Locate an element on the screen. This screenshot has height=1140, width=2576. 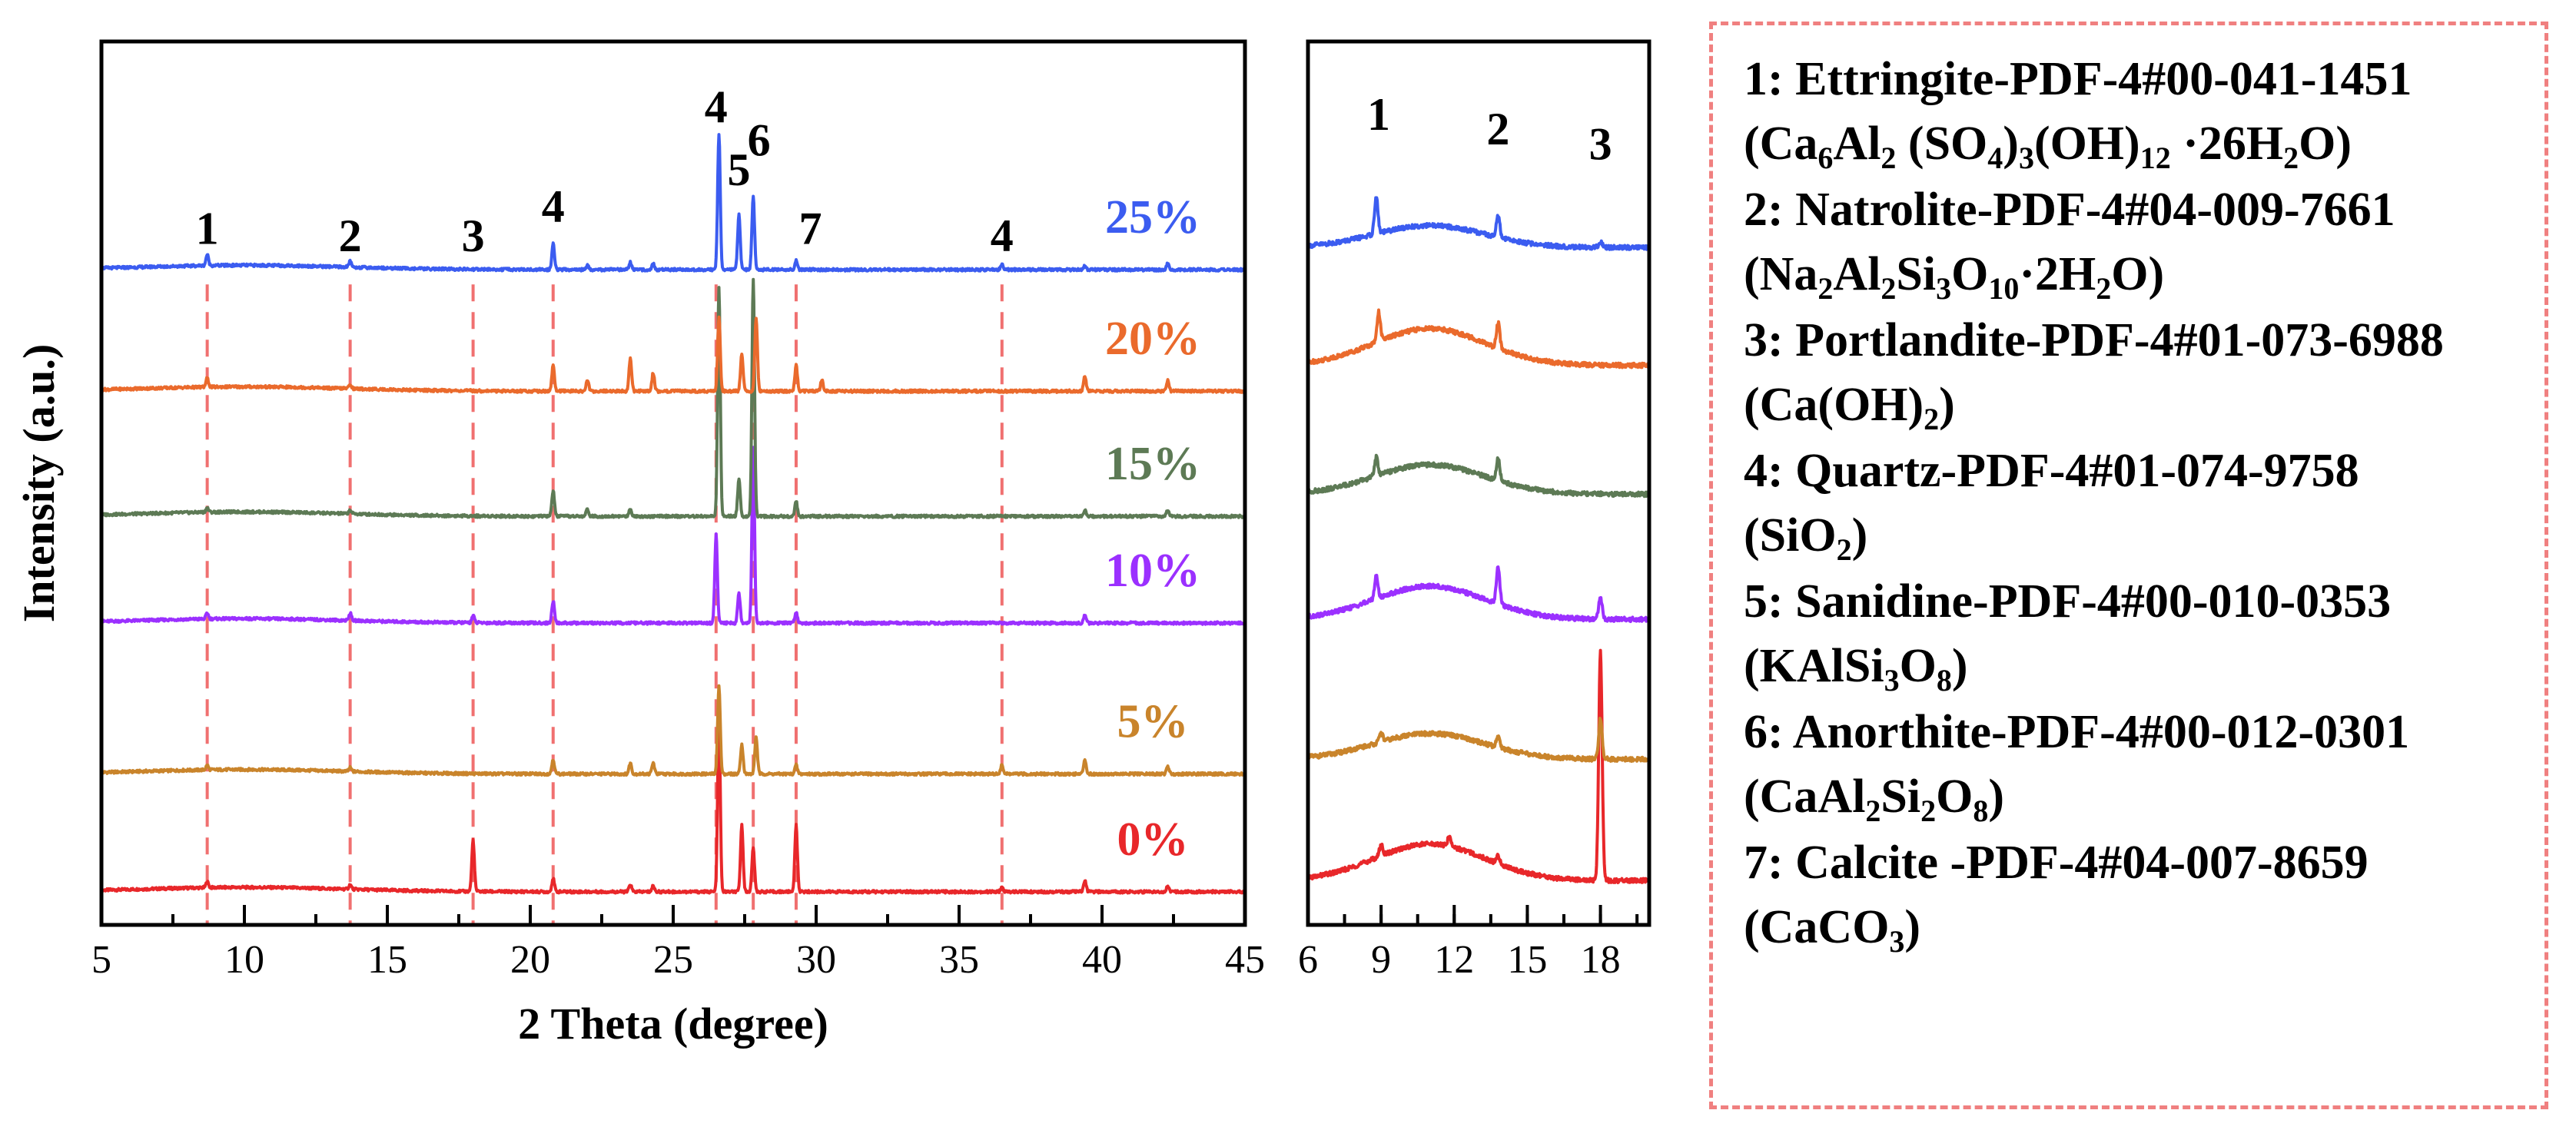
legend-phase-name: 1: Ettringite-PDF-4#00-041-1451 is located at coordinates (2078, 79).